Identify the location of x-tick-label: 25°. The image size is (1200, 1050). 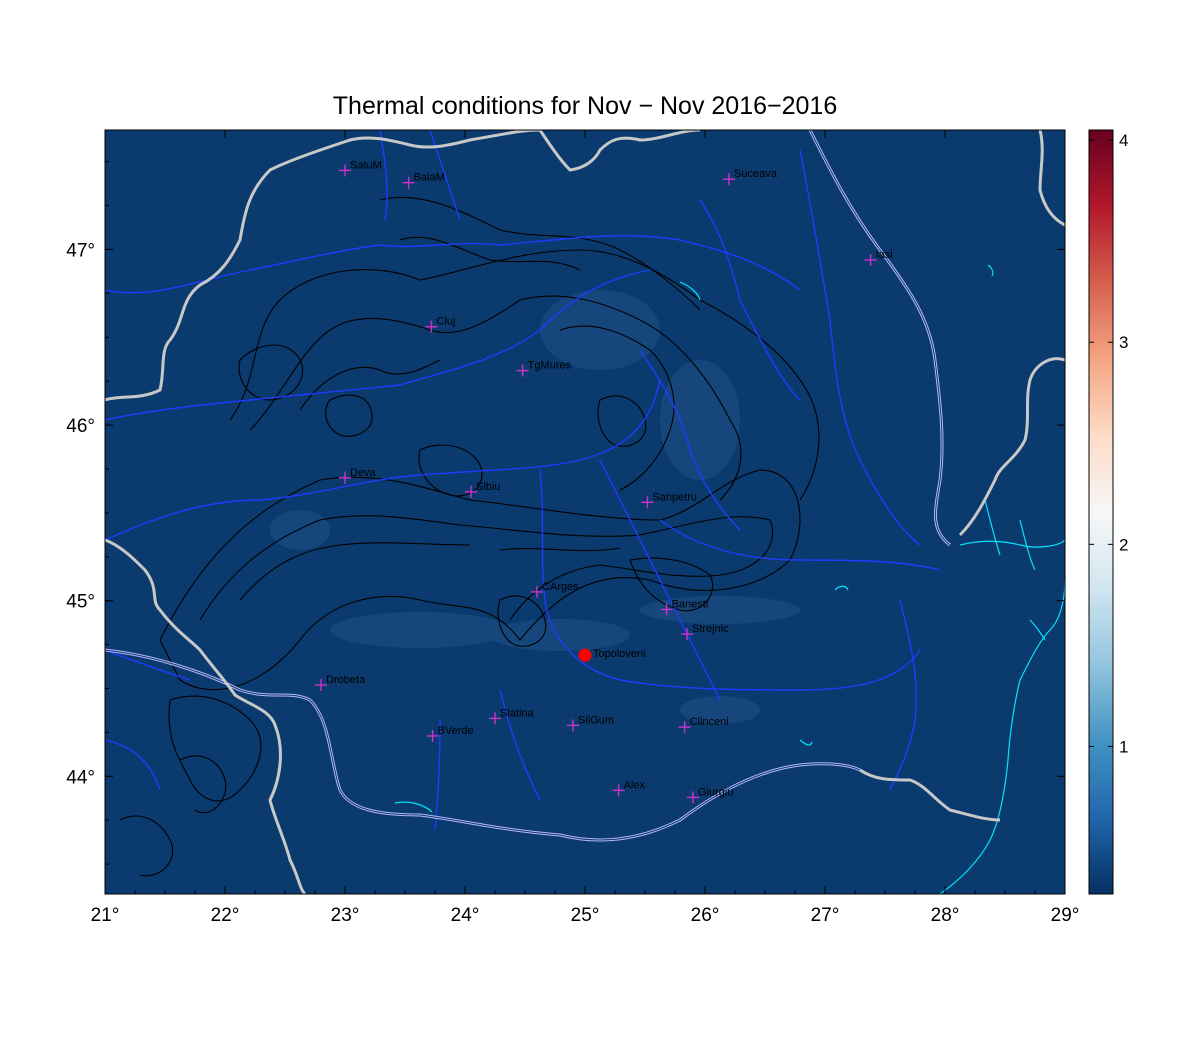
(585, 915).